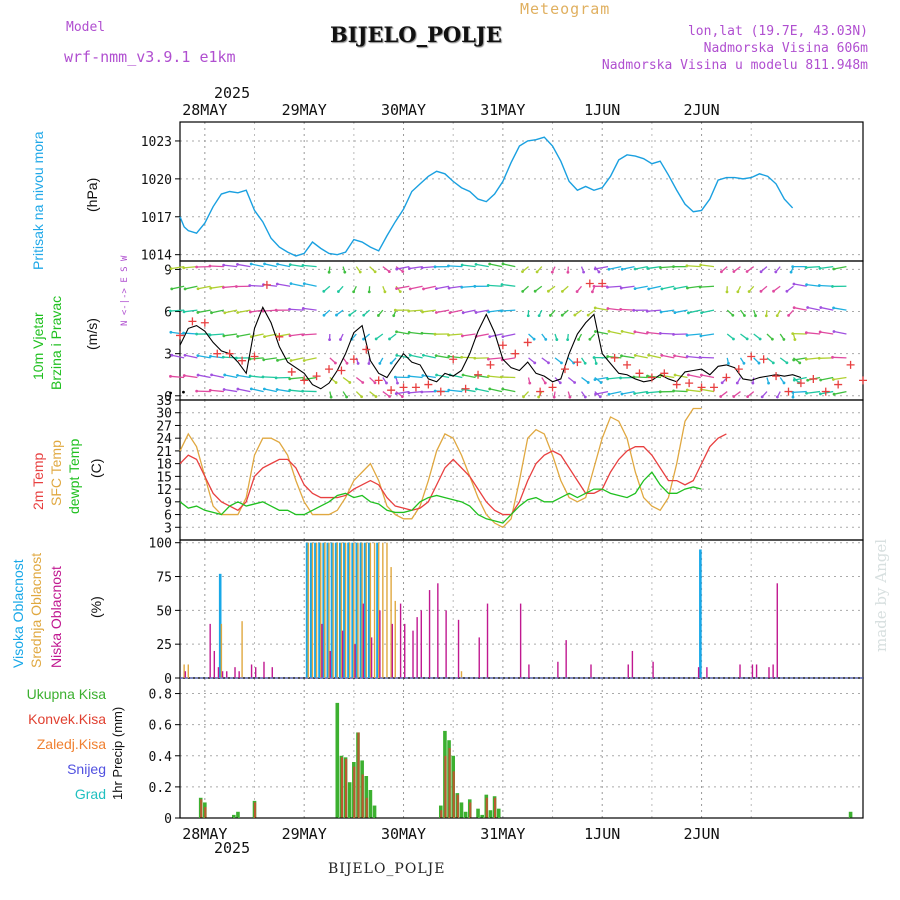 This screenshot has width=900, height=900. I want to click on y-tick-label: 0.8, so click(160, 695).